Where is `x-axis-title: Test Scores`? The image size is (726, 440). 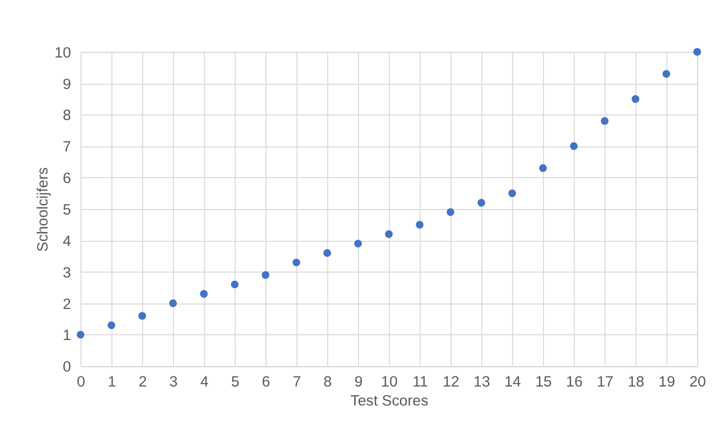 x-axis-title: Test Scores is located at coordinates (389, 401).